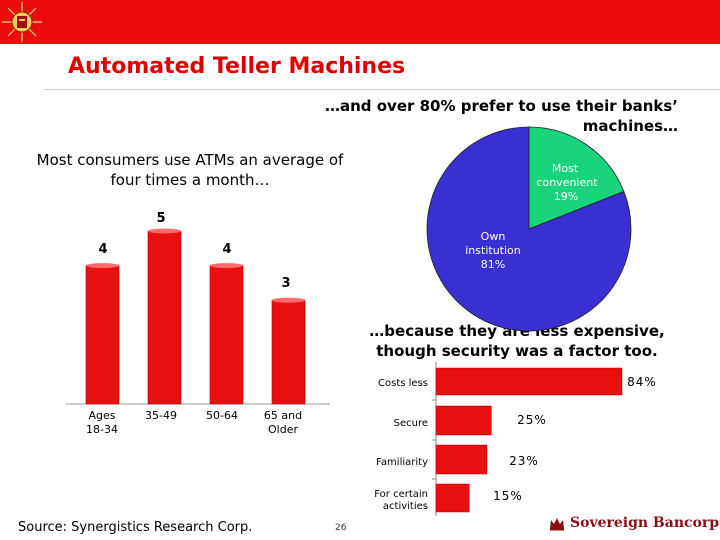 The width and height of the screenshot is (720, 540). I want to click on usage-value-label-2: 4, so click(226, 249).